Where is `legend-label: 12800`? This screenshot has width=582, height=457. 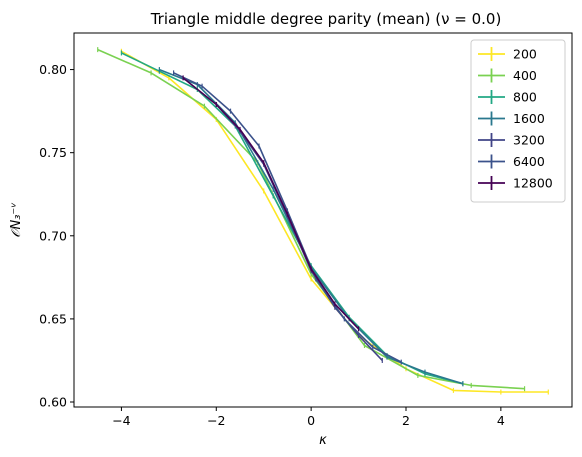 legend-label: 12800 is located at coordinates (533, 183).